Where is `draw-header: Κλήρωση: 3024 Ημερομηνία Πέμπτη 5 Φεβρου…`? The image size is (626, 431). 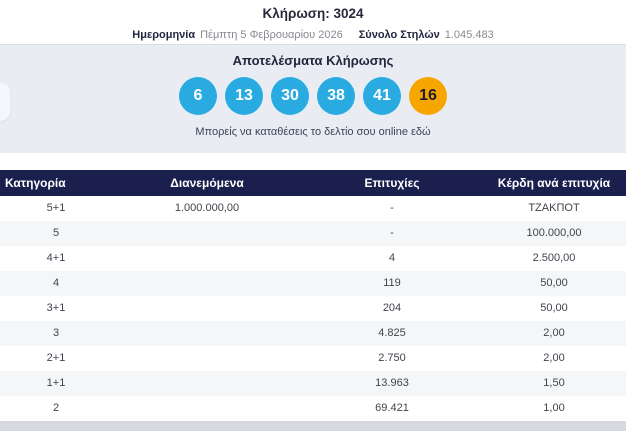
draw-header: Κλήρωση: 3024 Ημερομηνία Πέμπτη 5 Φεβρου… is located at coordinates (313, 22).